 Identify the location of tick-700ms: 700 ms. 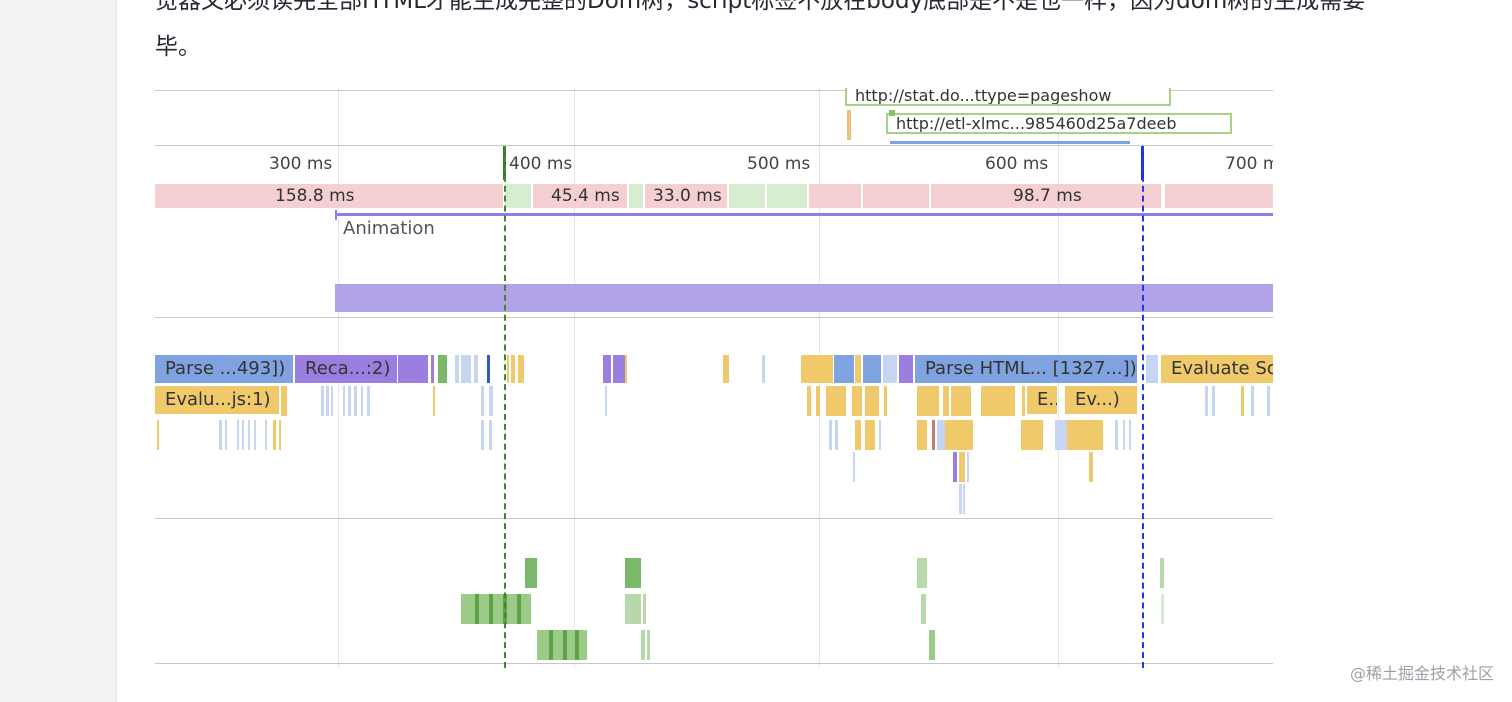
(1249, 164).